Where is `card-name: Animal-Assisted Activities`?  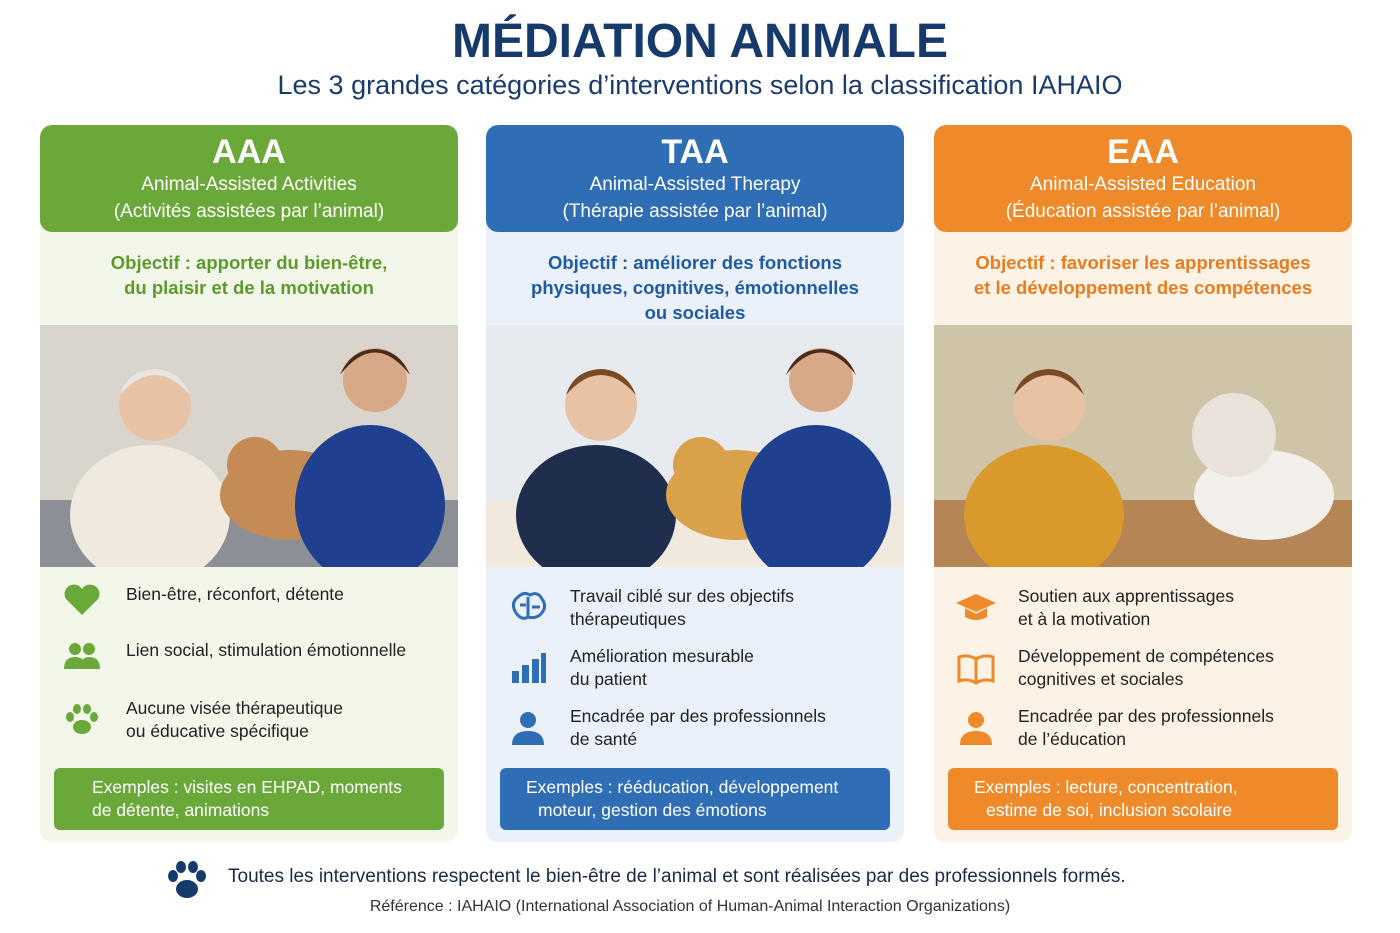
card-name: Animal-Assisted Activities is located at coordinates (249, 184).